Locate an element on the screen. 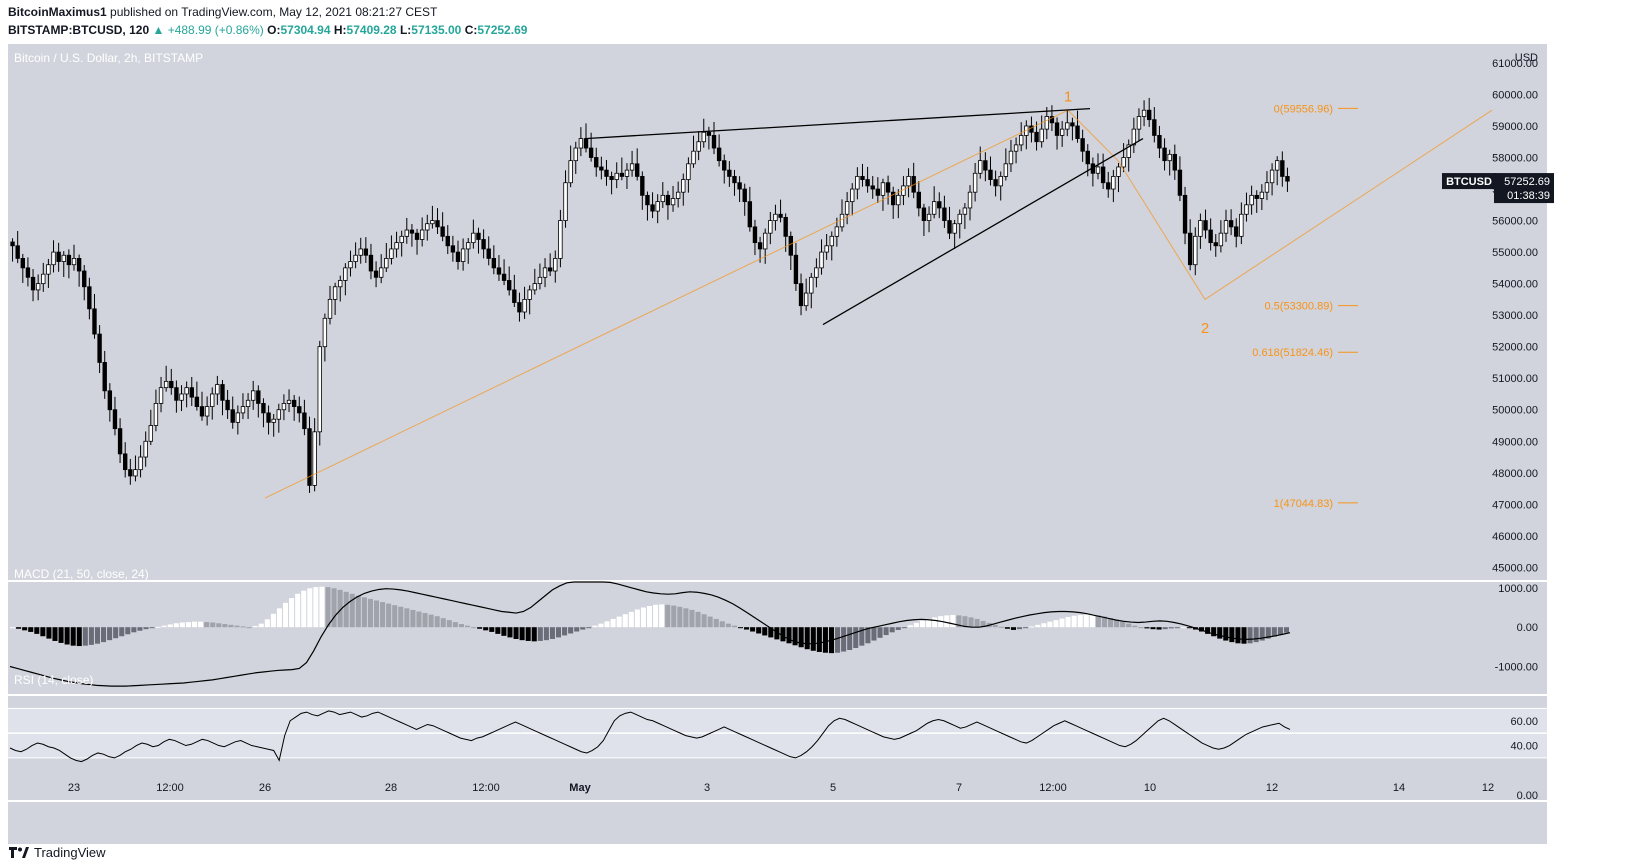 This screenshot has height=867, width=1627. time-axis-labels: 23 12:00 26 28 12:00 May 3 5 7 12:00 10 12 14 12 is located at coordinates (781, 788).